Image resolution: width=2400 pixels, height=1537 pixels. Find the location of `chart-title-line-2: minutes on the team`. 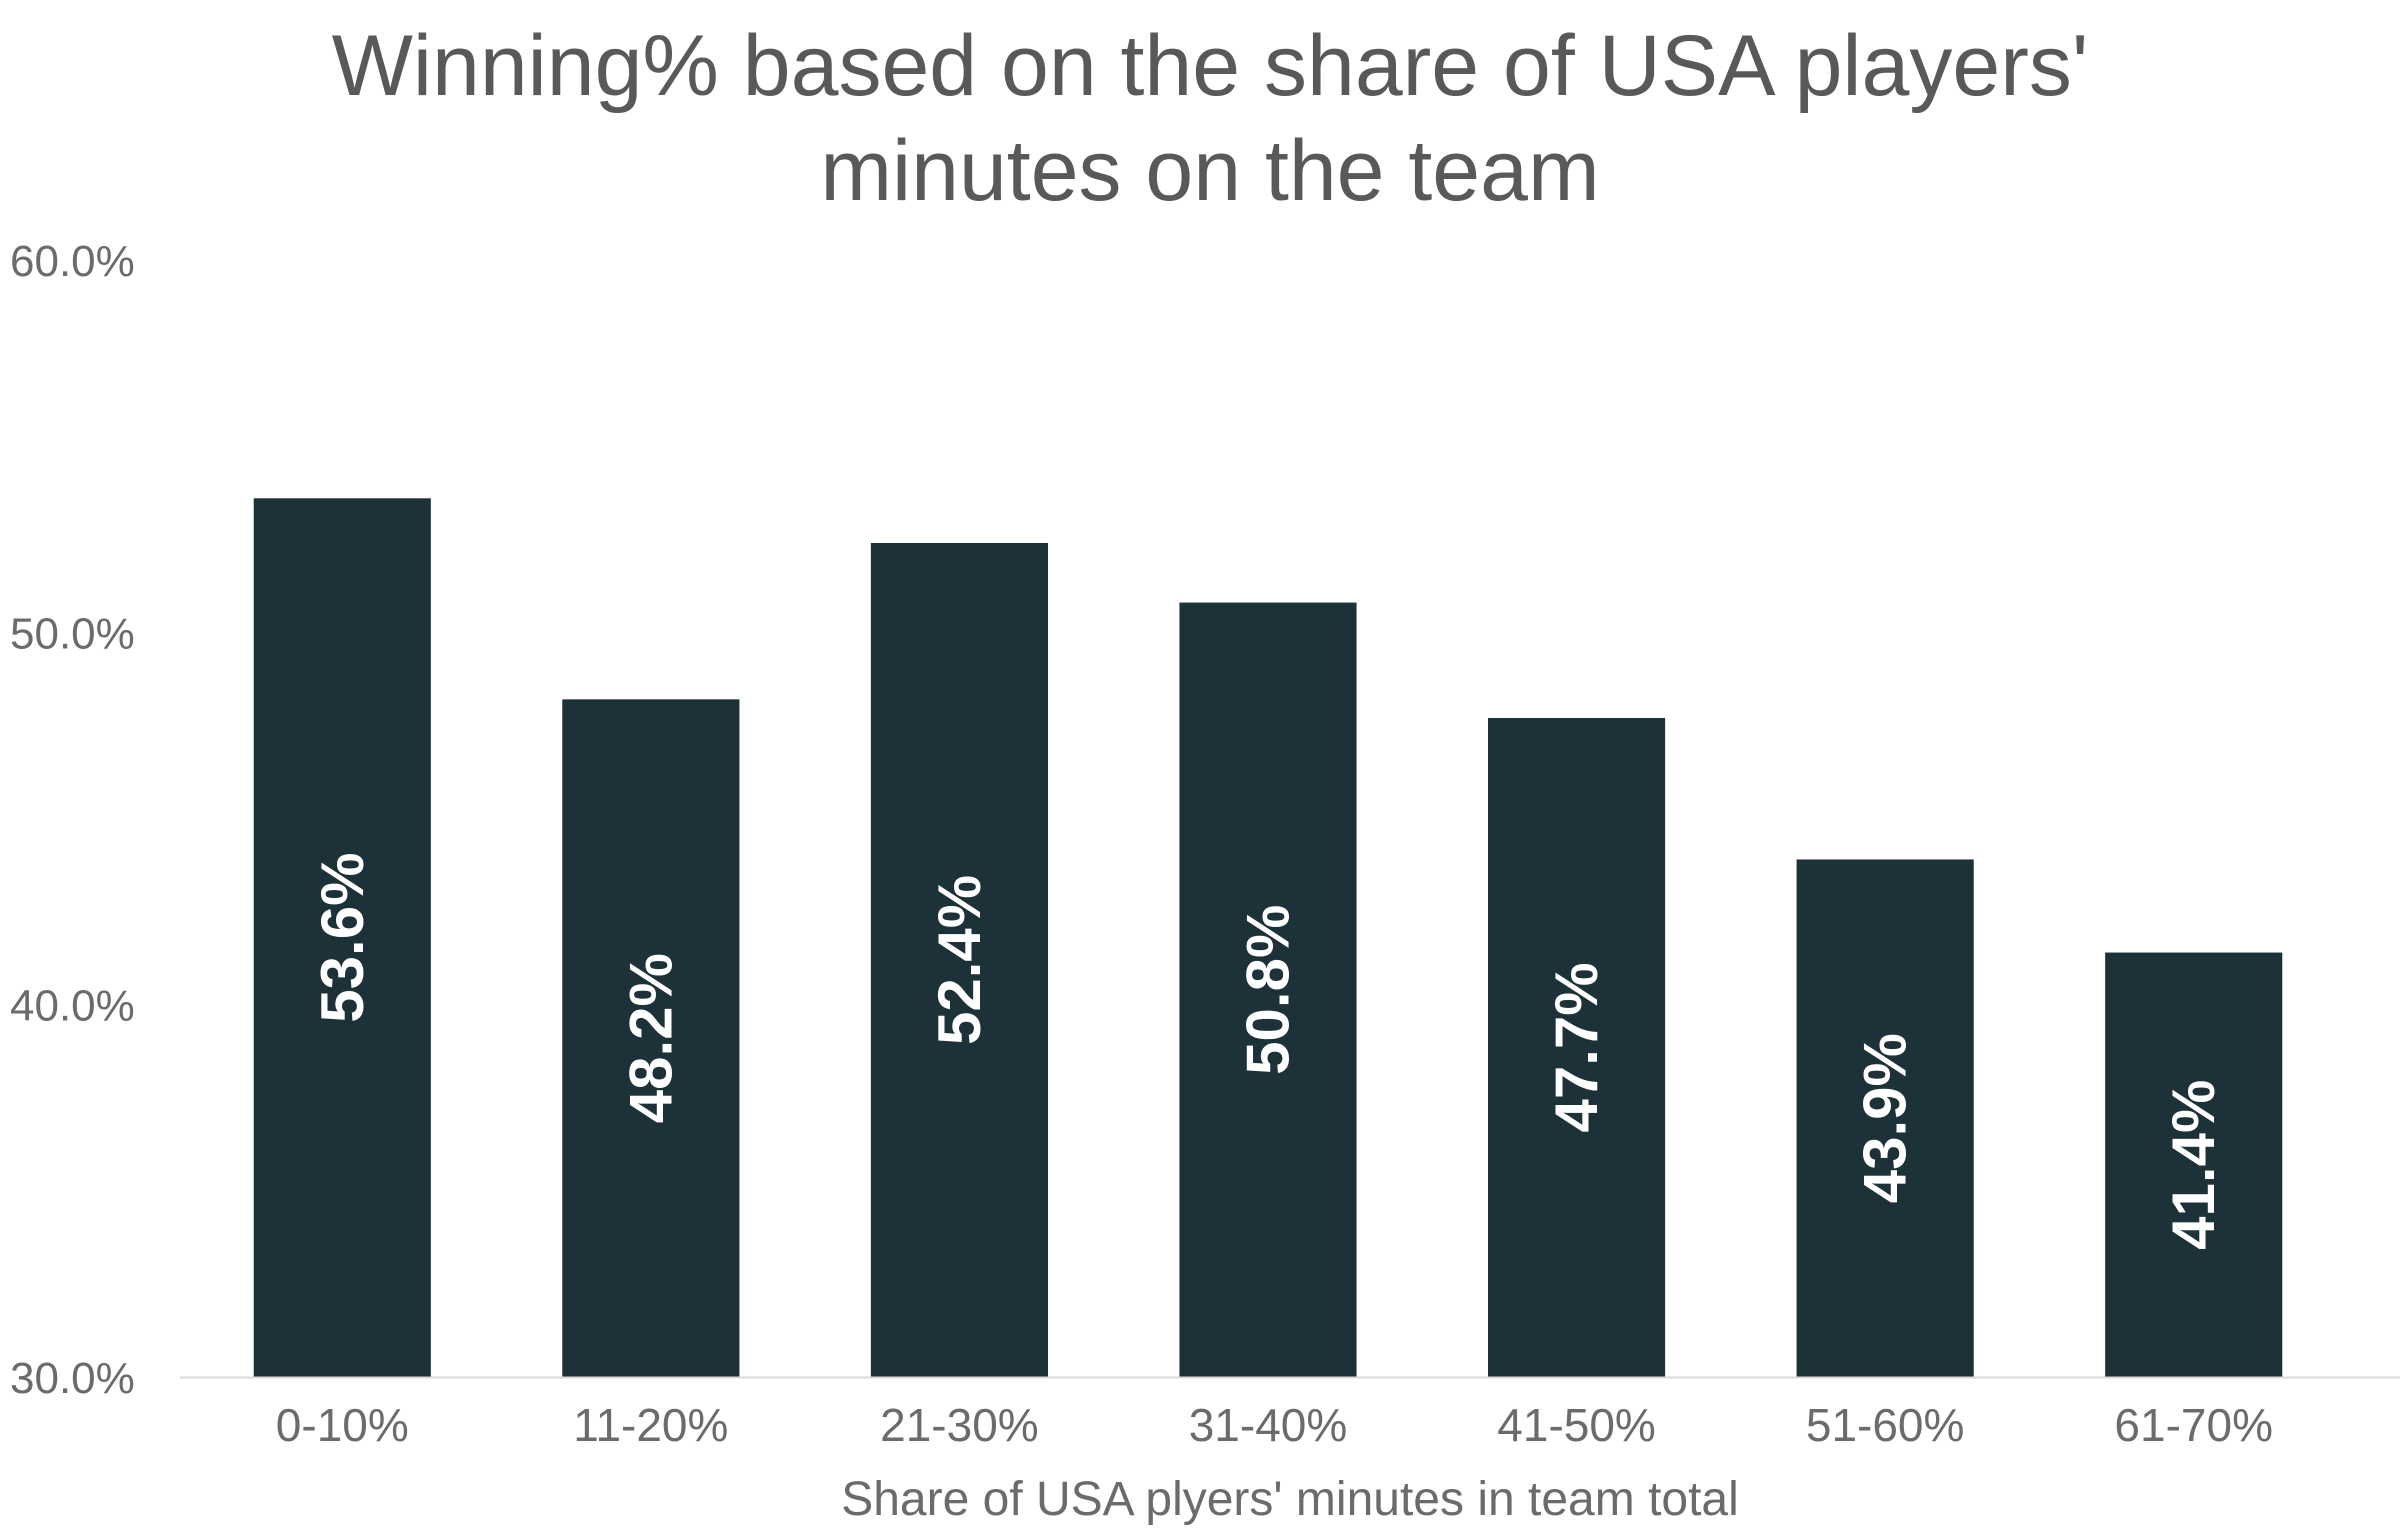

chart-title-line-2: minutes on the team is located at coordinates (1209, 171).